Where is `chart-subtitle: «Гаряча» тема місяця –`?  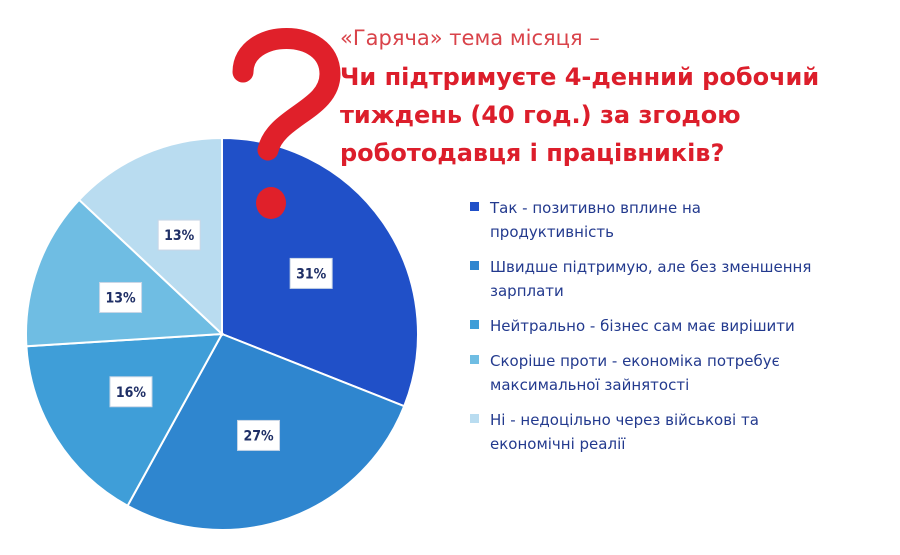
chart-subtitle: «Гаряча» тема місяця – is located at coordinates (470, 38).